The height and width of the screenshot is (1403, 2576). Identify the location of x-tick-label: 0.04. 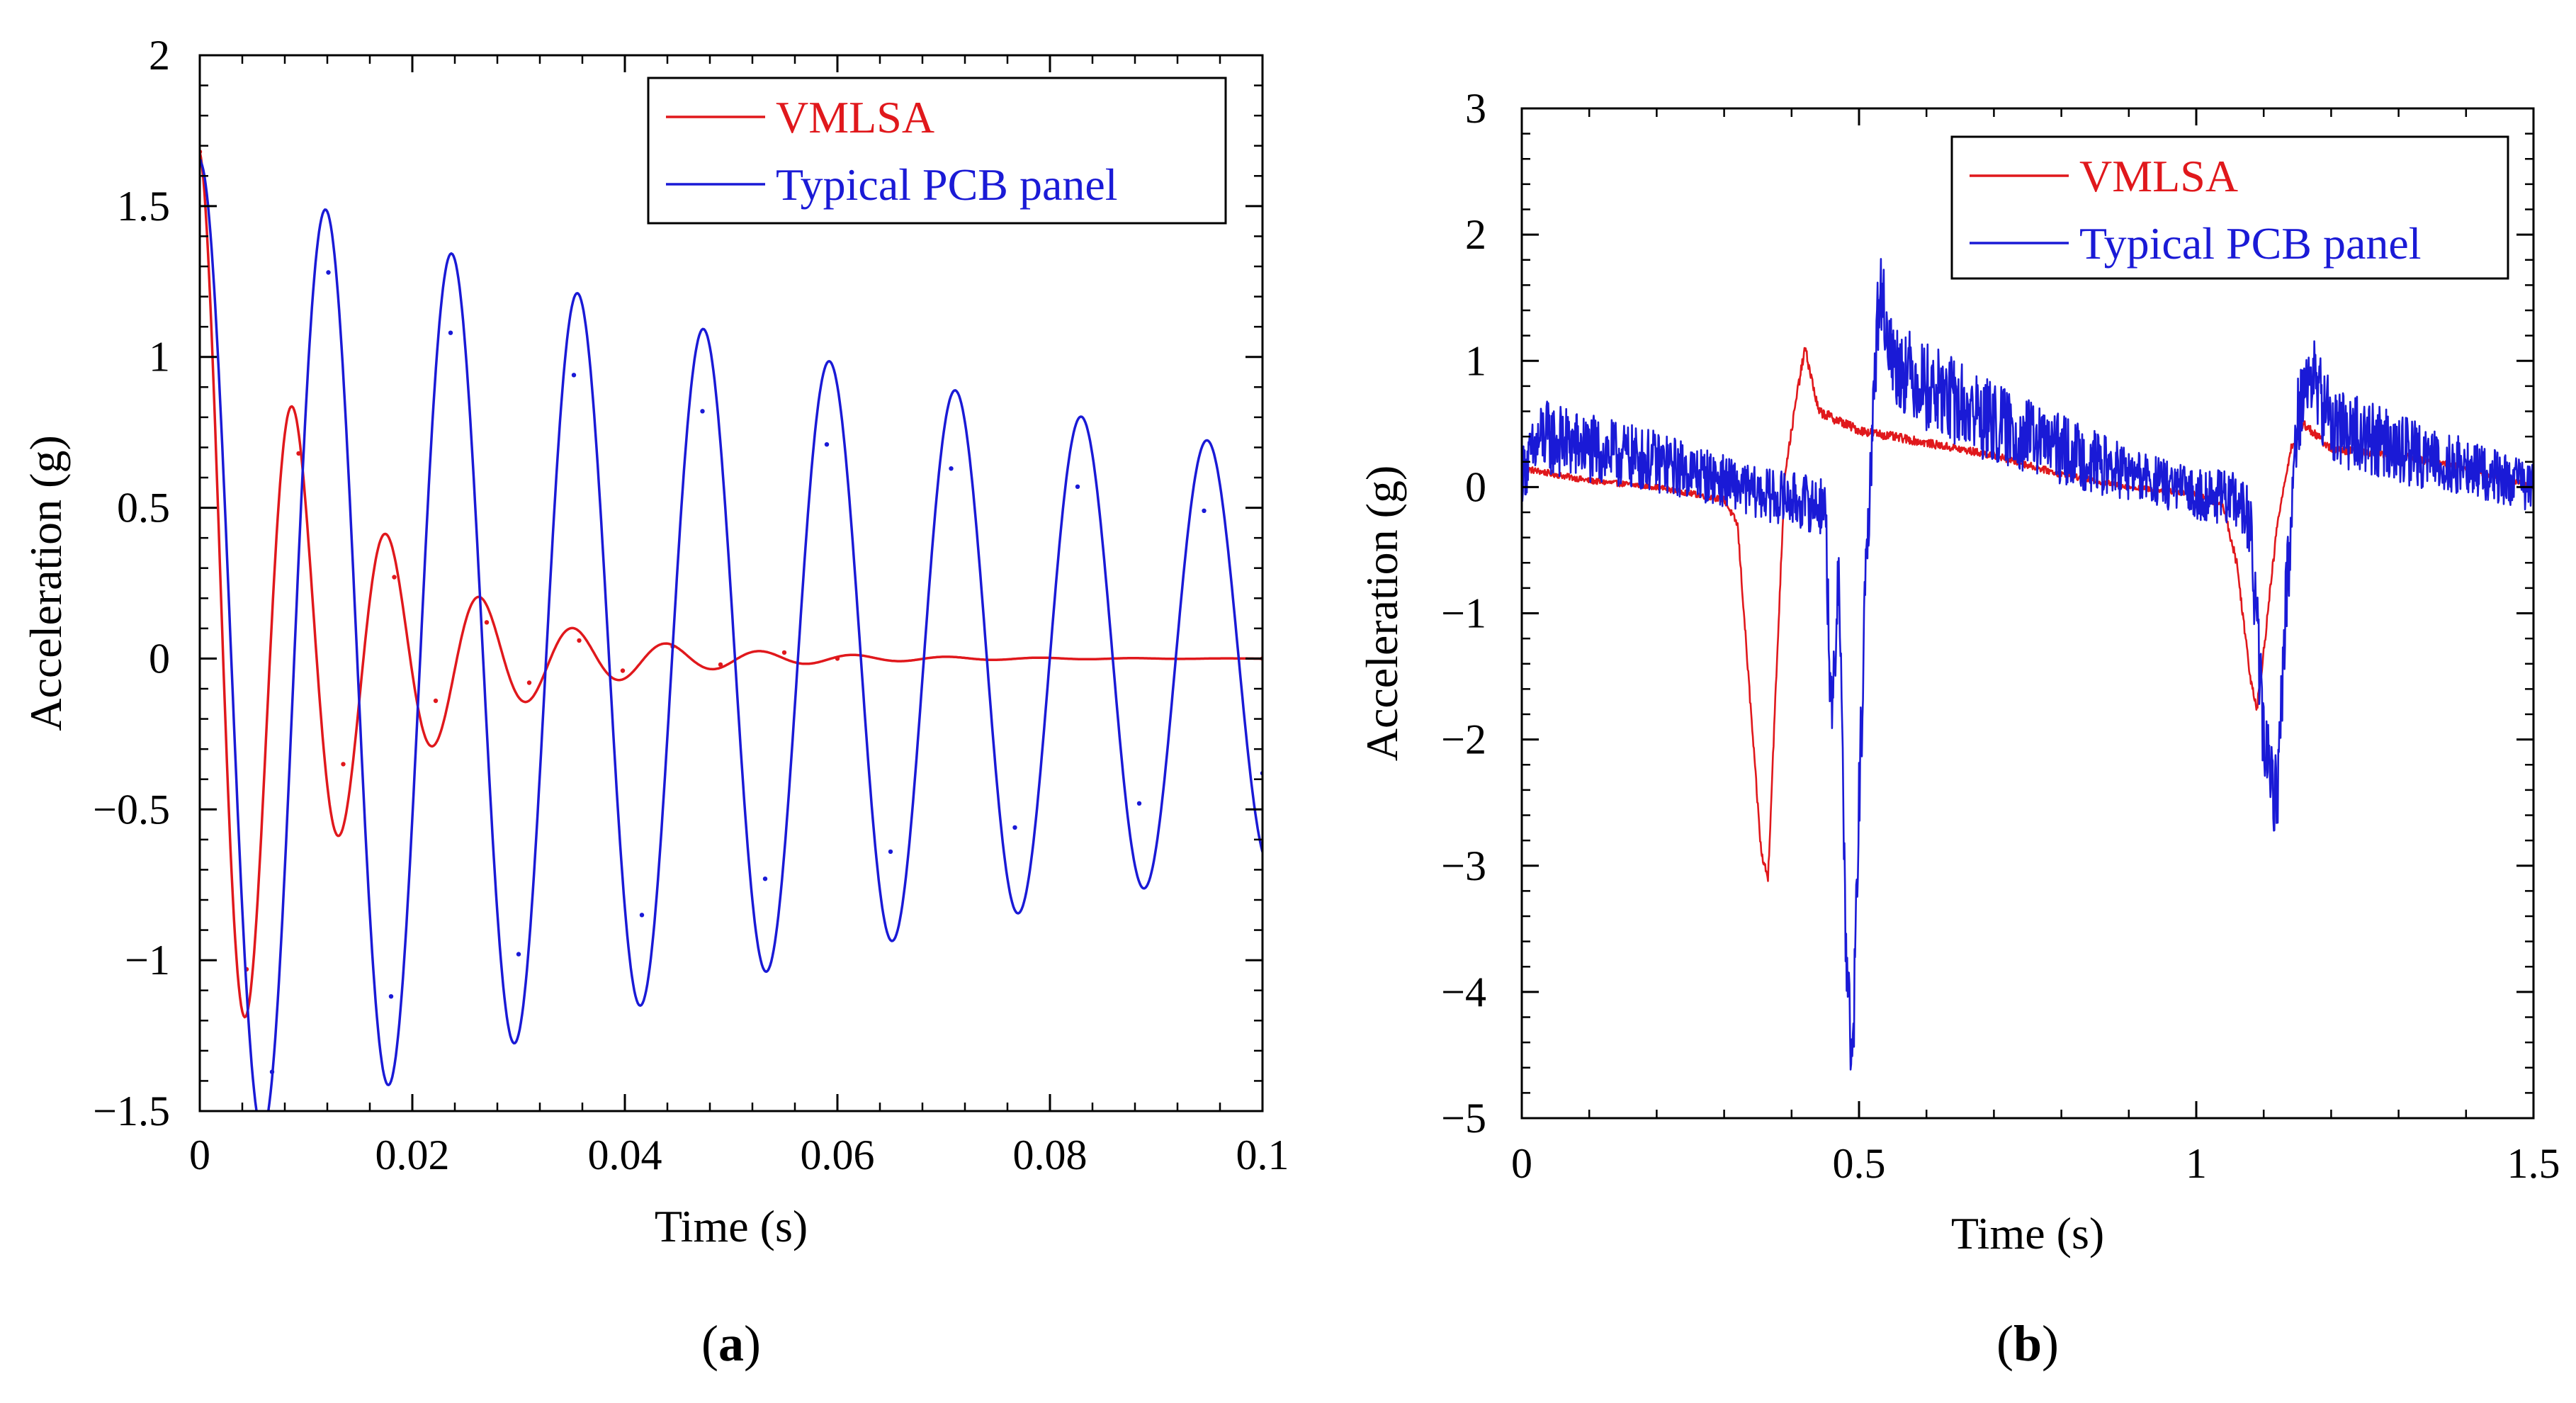
(625, 1155).